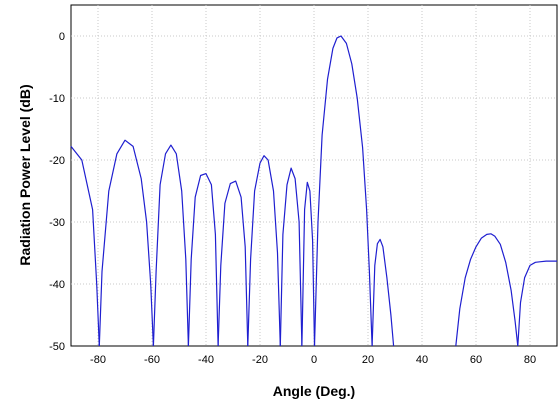  What do you see at coordinates (57, 223) in the screenshot?
I see `y-tick-label: -30` at bounding box center [57, 223].